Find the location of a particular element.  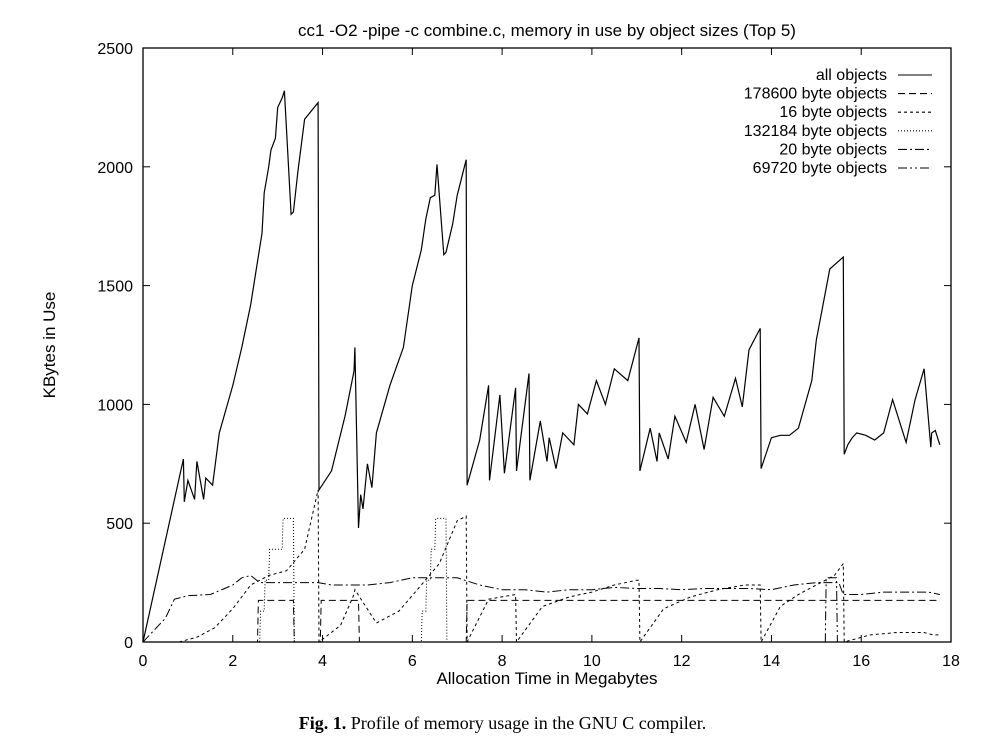

legend-label: 132184 byte objects is located at coordinates (815, 131).